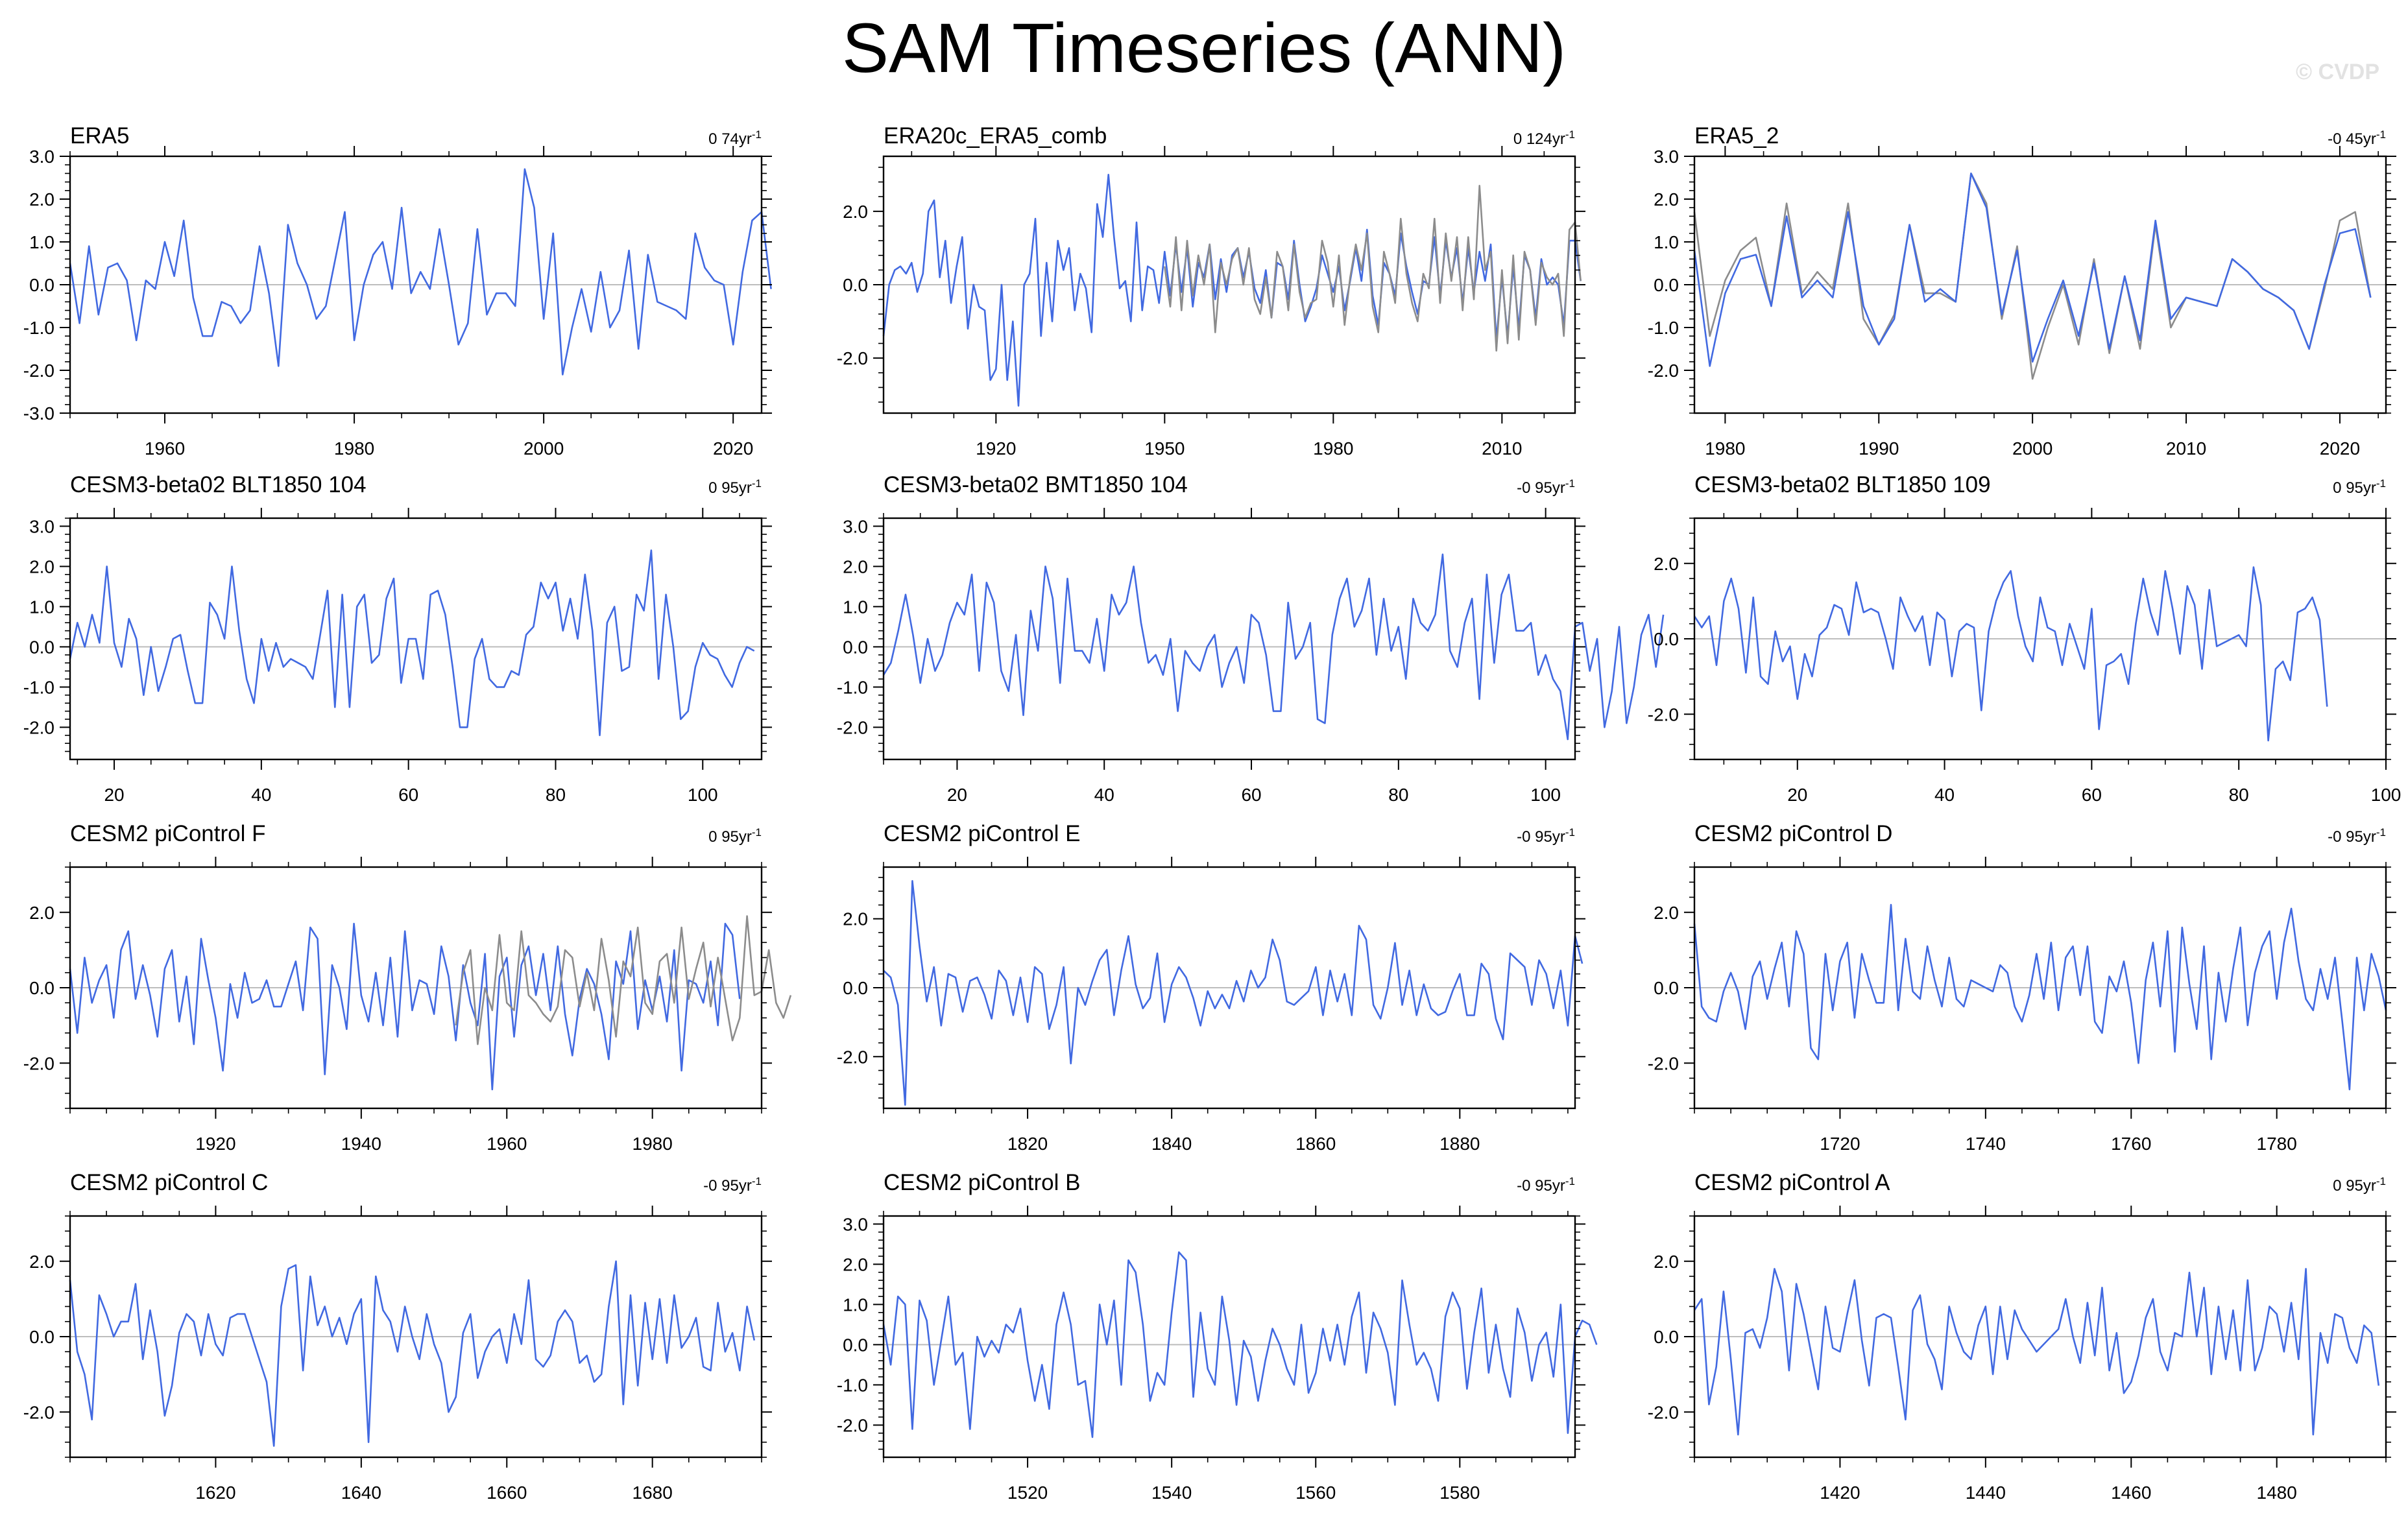 This screenshot has width=2408, height=1526. Describe the element at coordinates (1217, 1354) in the screenshot. I see `timeseries-plot: 1520 1540 1560 1580 -2.0 -1.0 0.0 1.0 2.0 3.0` at that location.